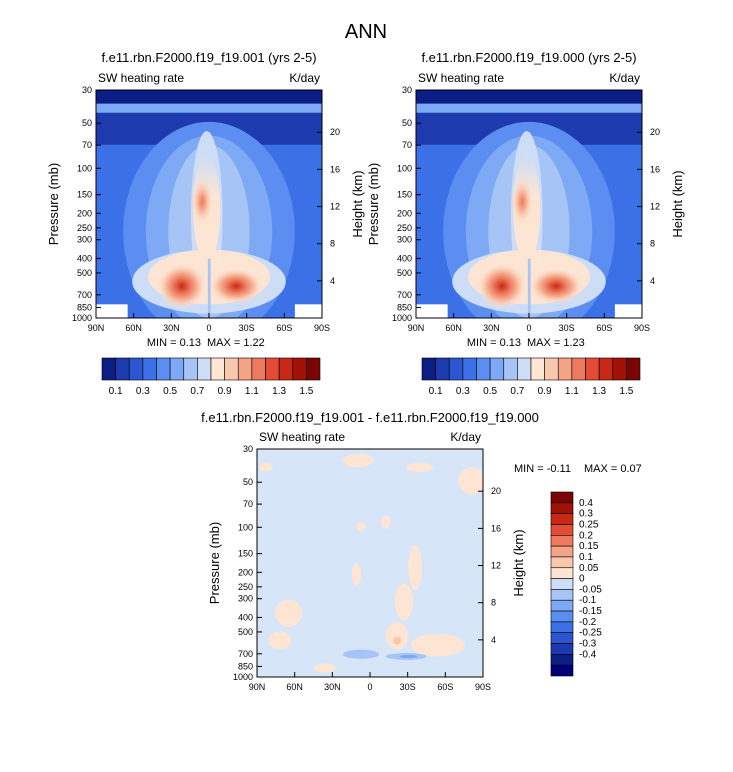 Image resolution: width=733 pixels, height=772 pixels. Describe the element at coordinates (586, 557) in the screenshot. I see `colorbar-tick-label: 0.1` at that location.